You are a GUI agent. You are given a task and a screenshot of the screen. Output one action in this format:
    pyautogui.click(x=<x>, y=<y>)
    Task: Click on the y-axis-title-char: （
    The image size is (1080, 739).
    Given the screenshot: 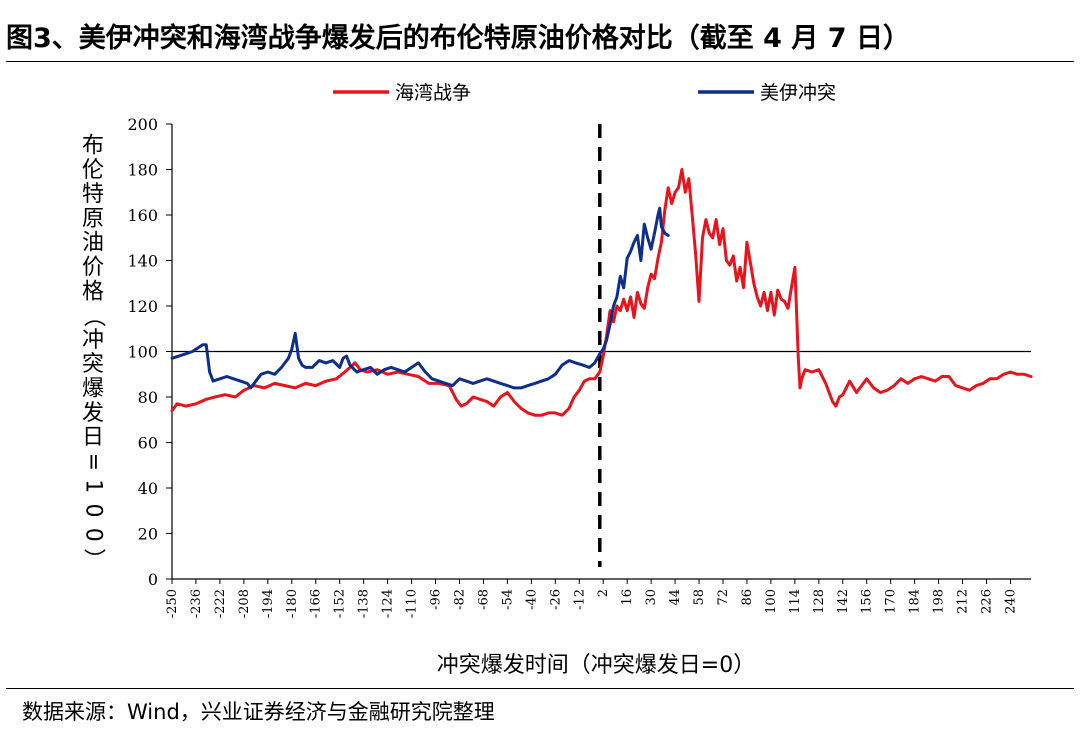 What is the action you would take?
    pyautogui.click(x=93, y=316)
    